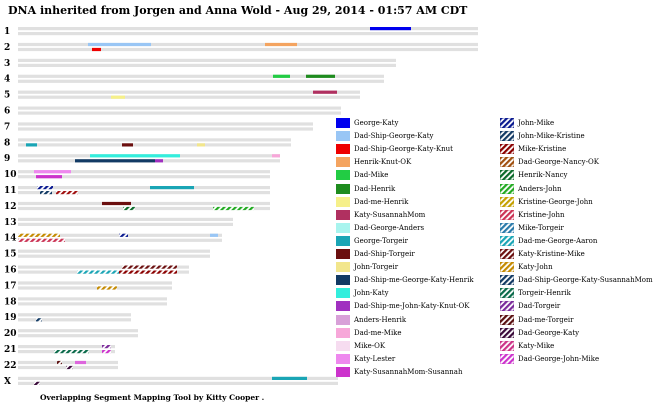 The width and height of the screenshot is (660, 420). Describe the element at coordinates (536, 123) in the screenshot. I see `legend-label: John-Mike` at that location.